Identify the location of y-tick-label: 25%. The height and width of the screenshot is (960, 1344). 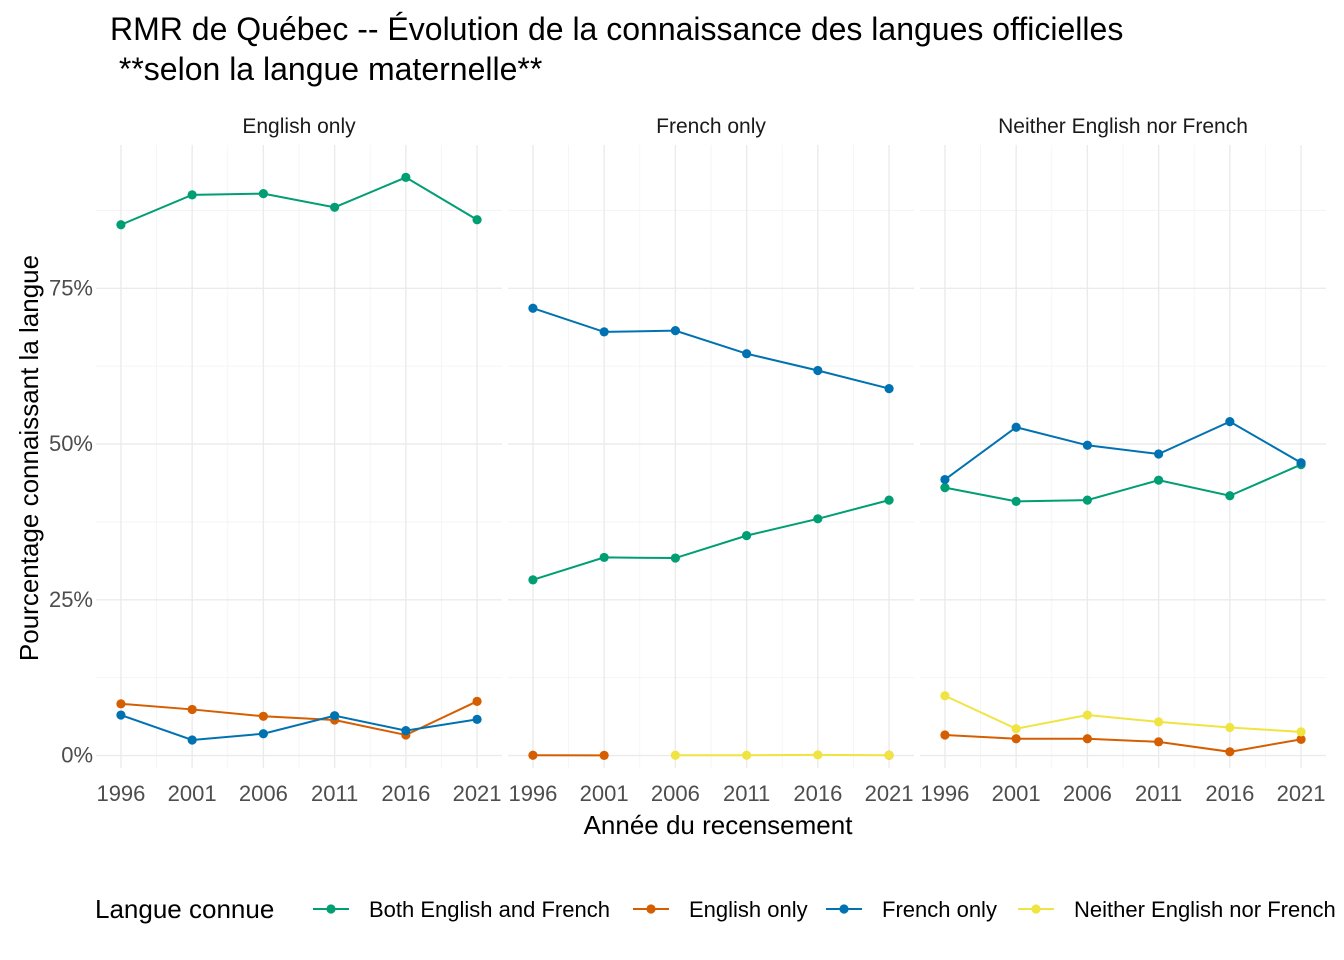
(71, 599).